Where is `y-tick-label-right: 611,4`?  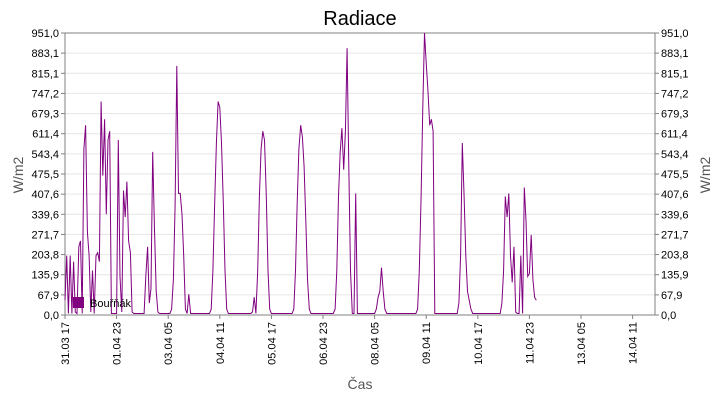 y-tick-label-right: 611,4 is located at coordinates (674, 135).